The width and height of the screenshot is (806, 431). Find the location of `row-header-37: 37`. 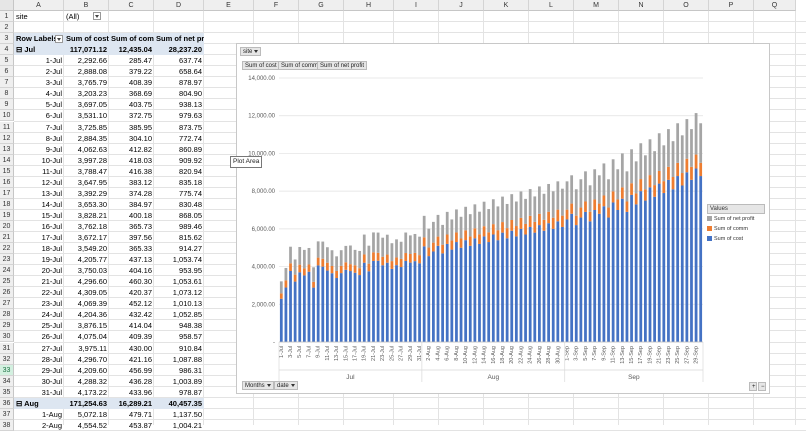

row-header-37: 37 is located at coordinates (7, 414).